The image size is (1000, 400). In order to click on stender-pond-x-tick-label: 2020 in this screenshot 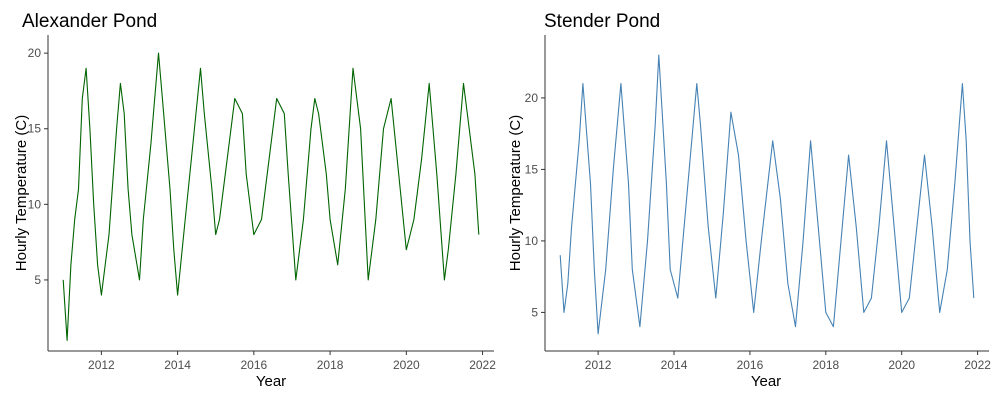, I will do `click(901, 365)`.